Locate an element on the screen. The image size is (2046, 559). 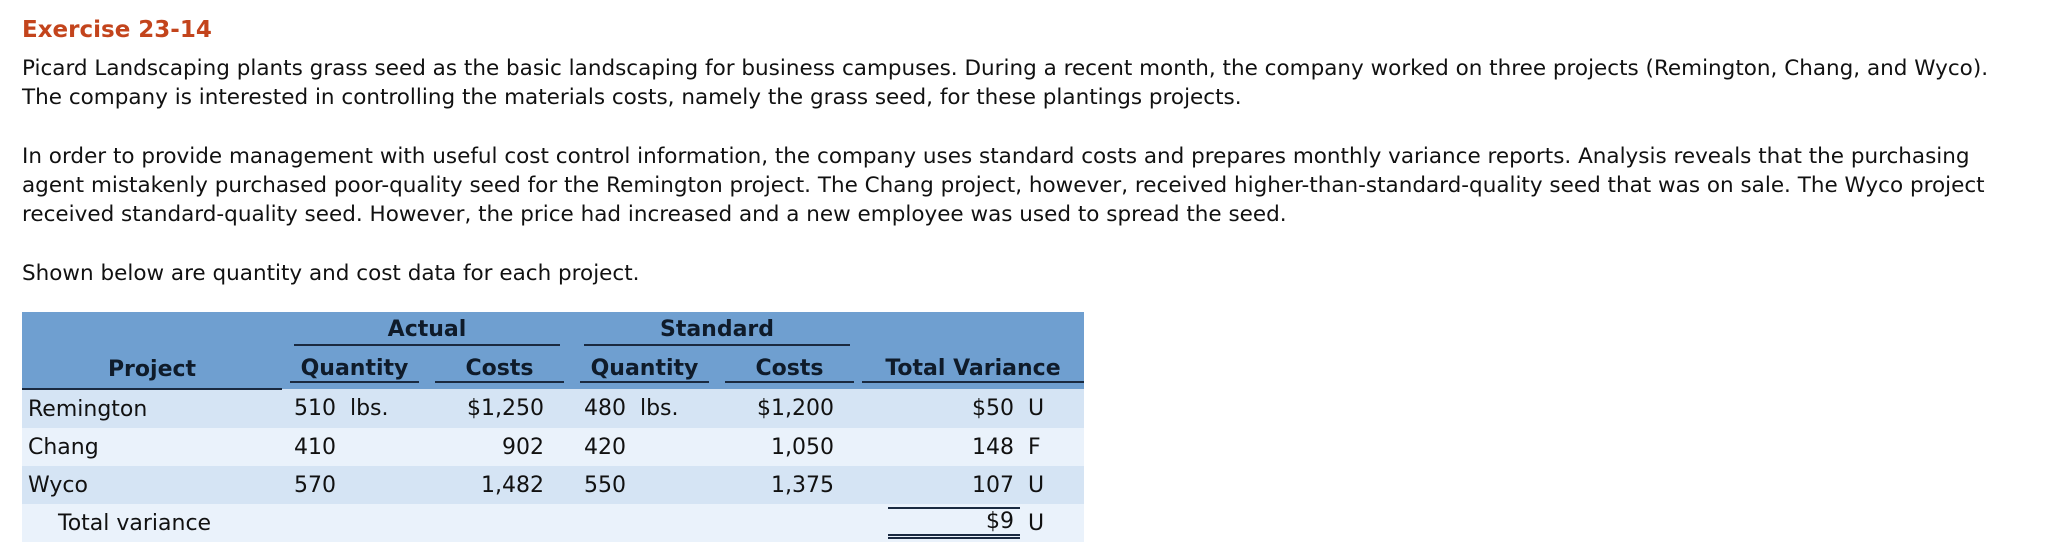
standard-quantity: 480 lbs. is located at coordinates (644, 408).